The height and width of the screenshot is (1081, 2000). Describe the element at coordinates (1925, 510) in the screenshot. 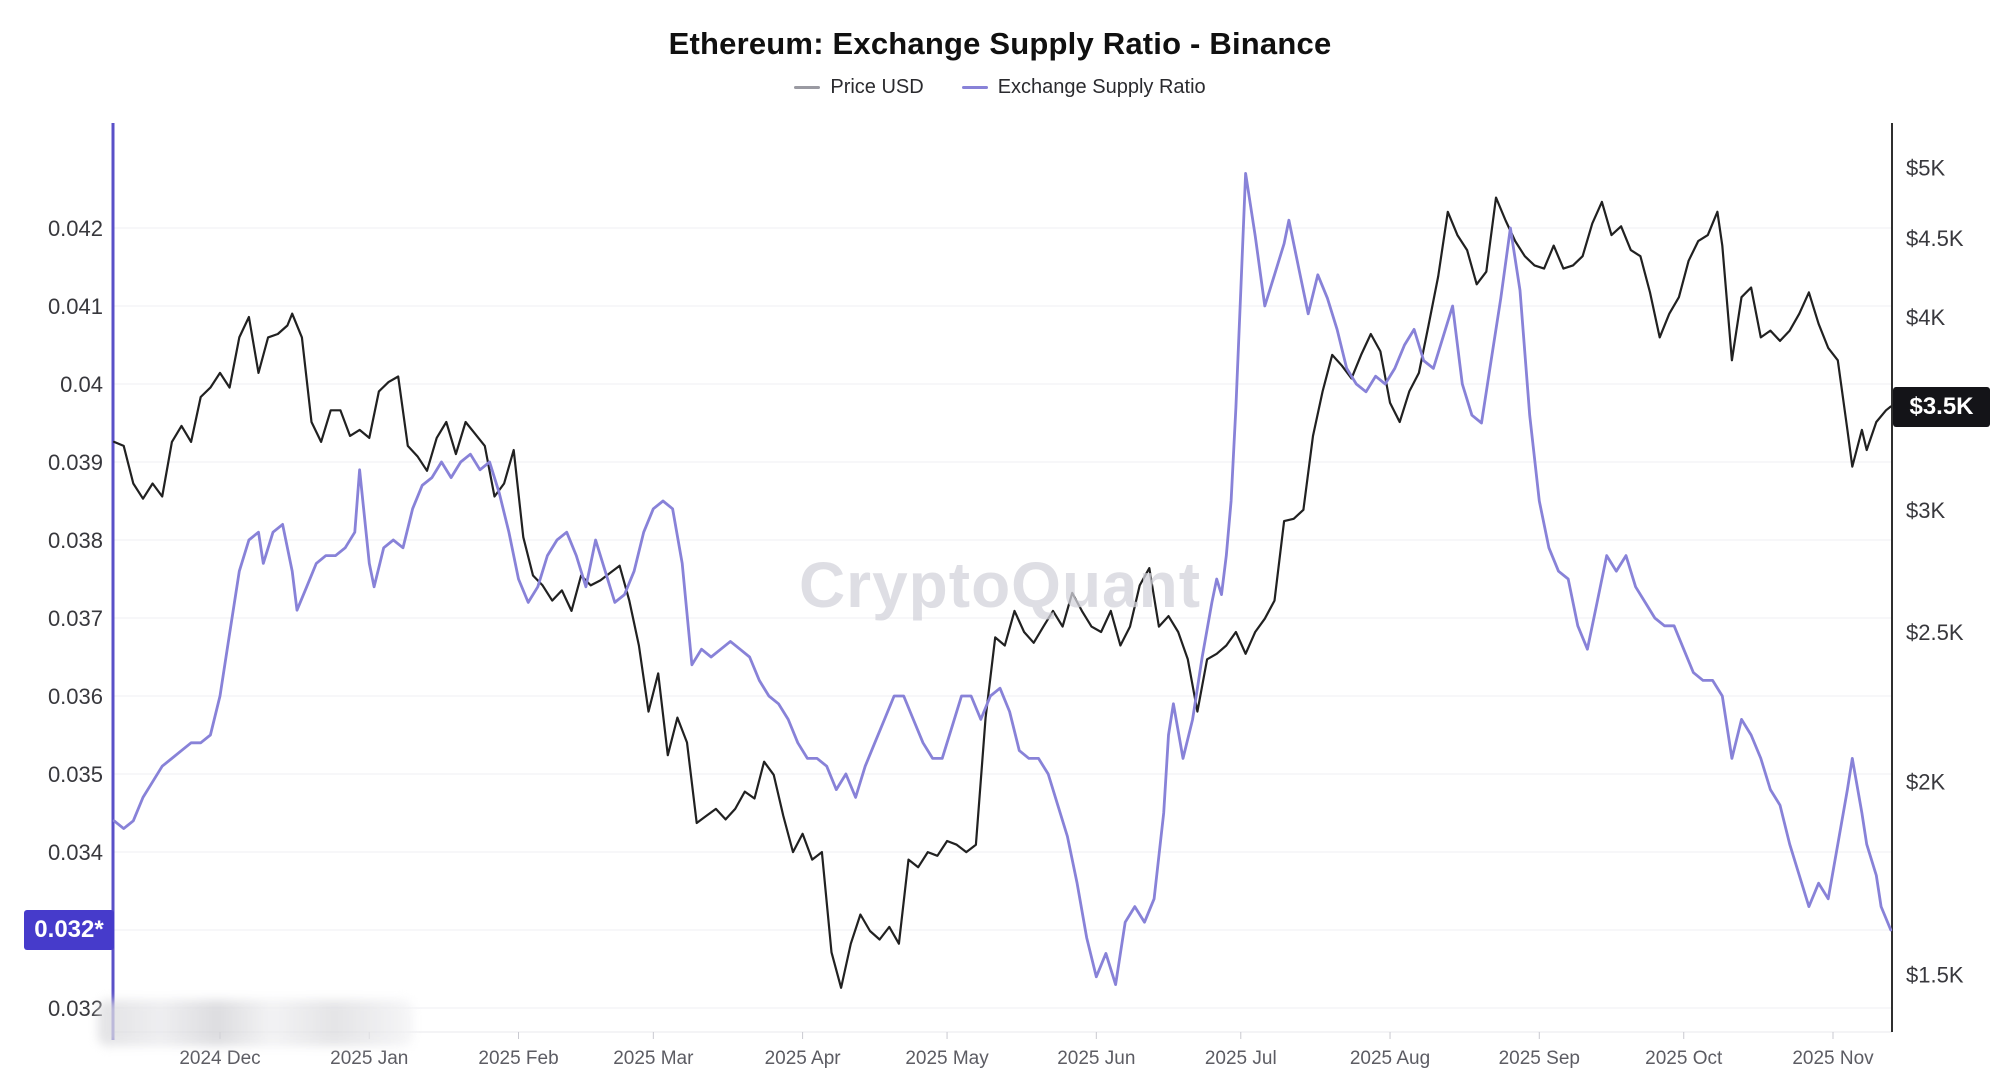

I see `right-axis-tick-label: $3K` at that location.